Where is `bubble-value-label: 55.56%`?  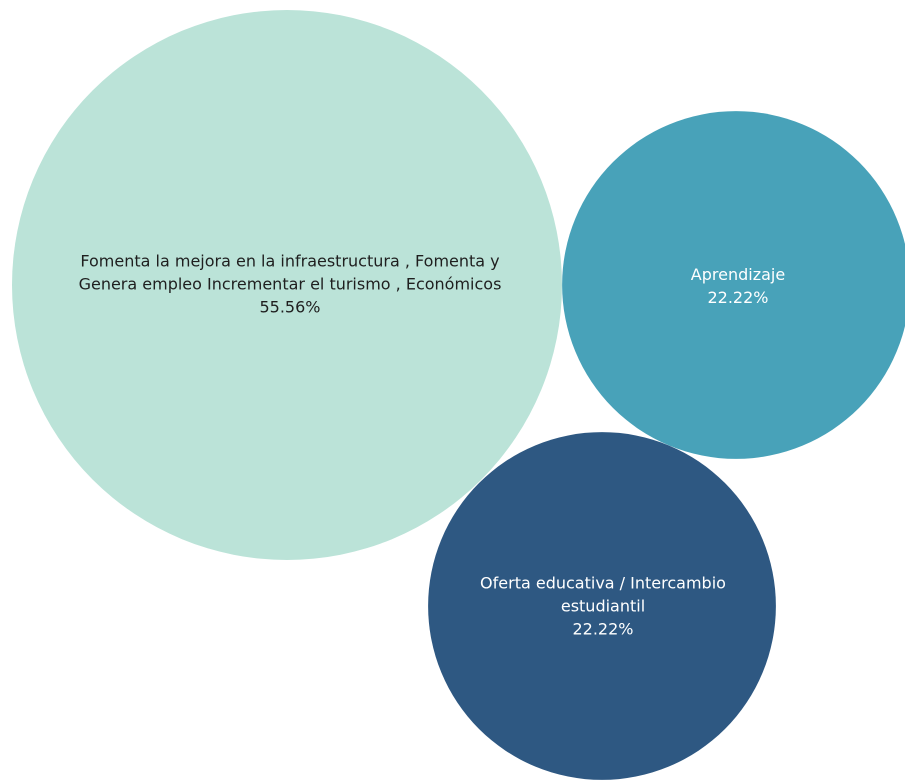 bubble-value-label: 55.56% is located at coordinates (289, 307).